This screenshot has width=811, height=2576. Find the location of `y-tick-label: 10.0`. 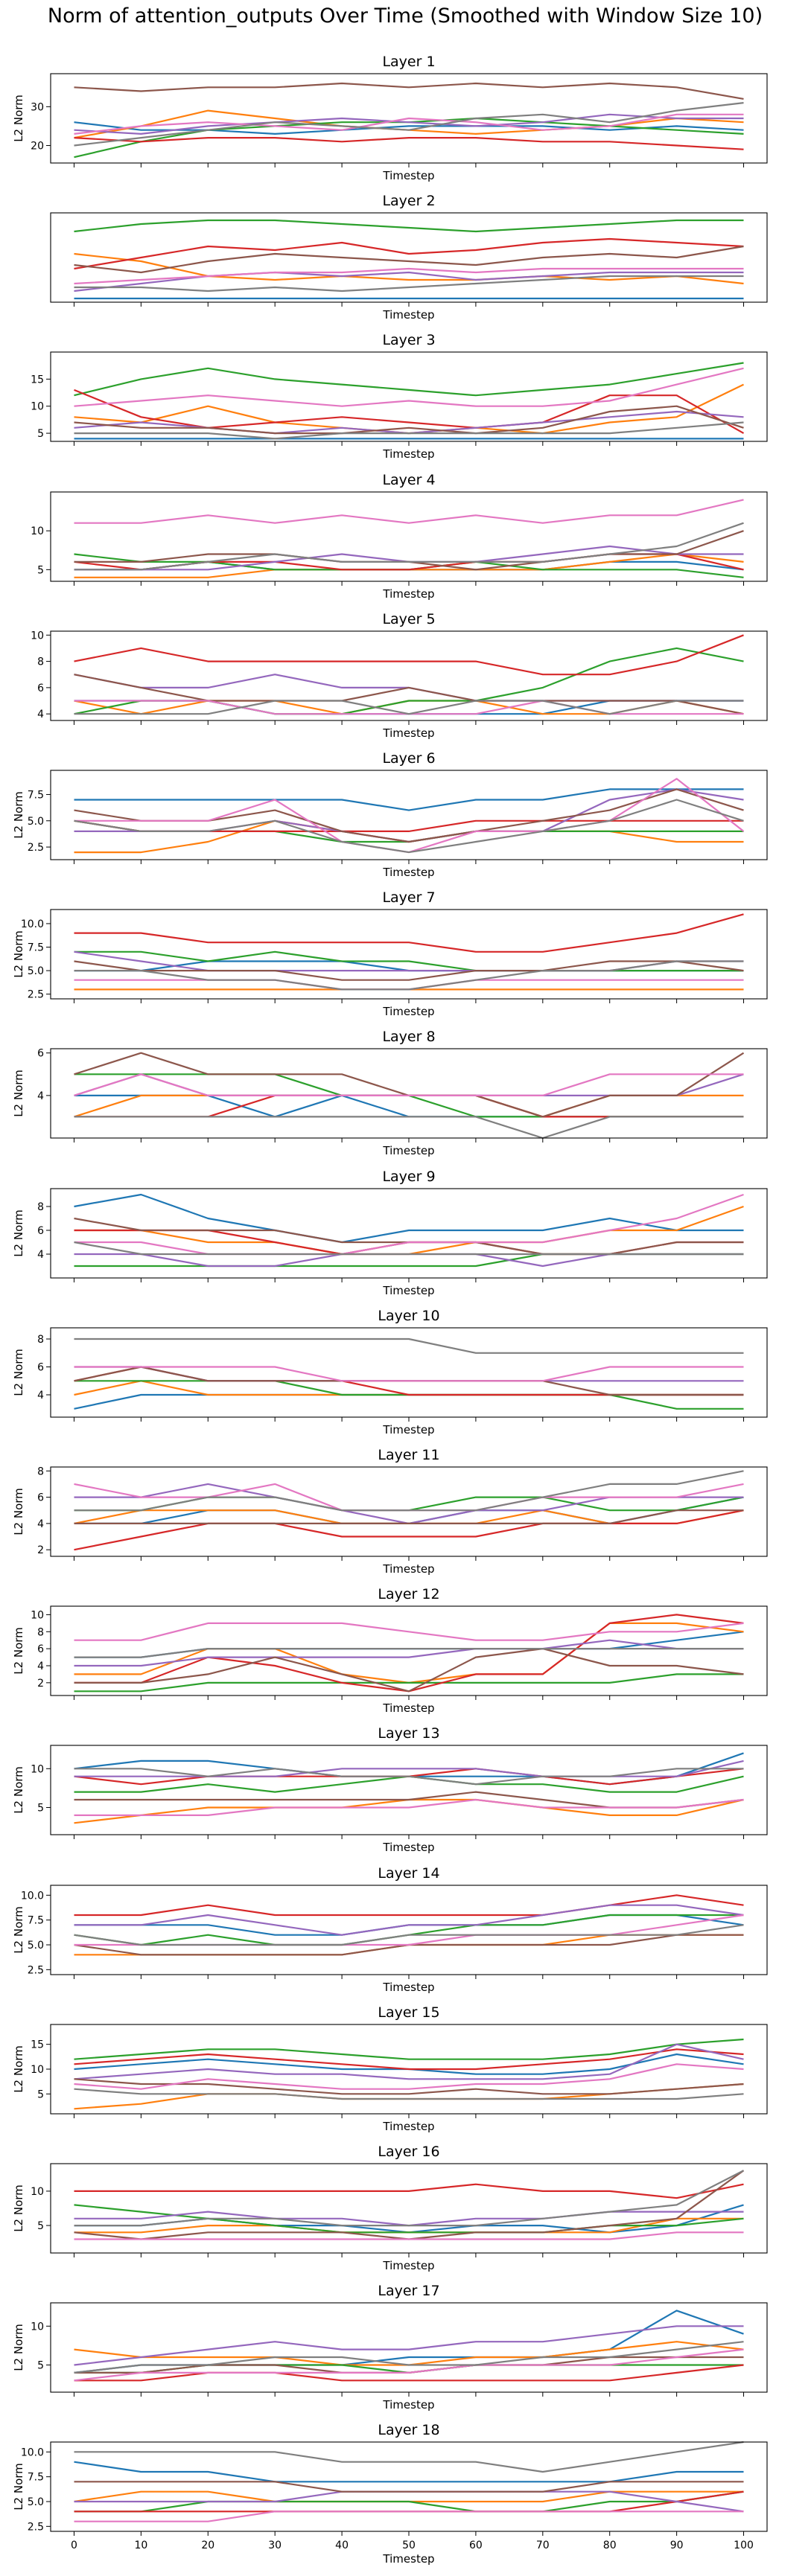

y-tick-label: 10.0 is located at coordinates (32, 1896).